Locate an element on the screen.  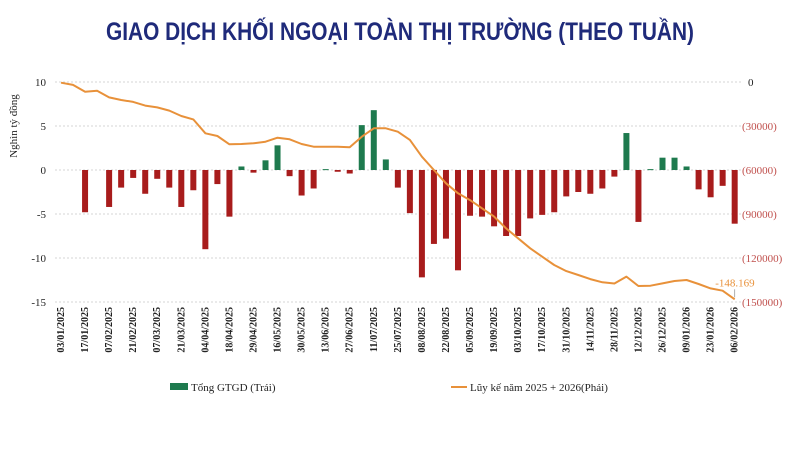
x-tick-label: 13/06/2025 is located at coordinates (326, 330).